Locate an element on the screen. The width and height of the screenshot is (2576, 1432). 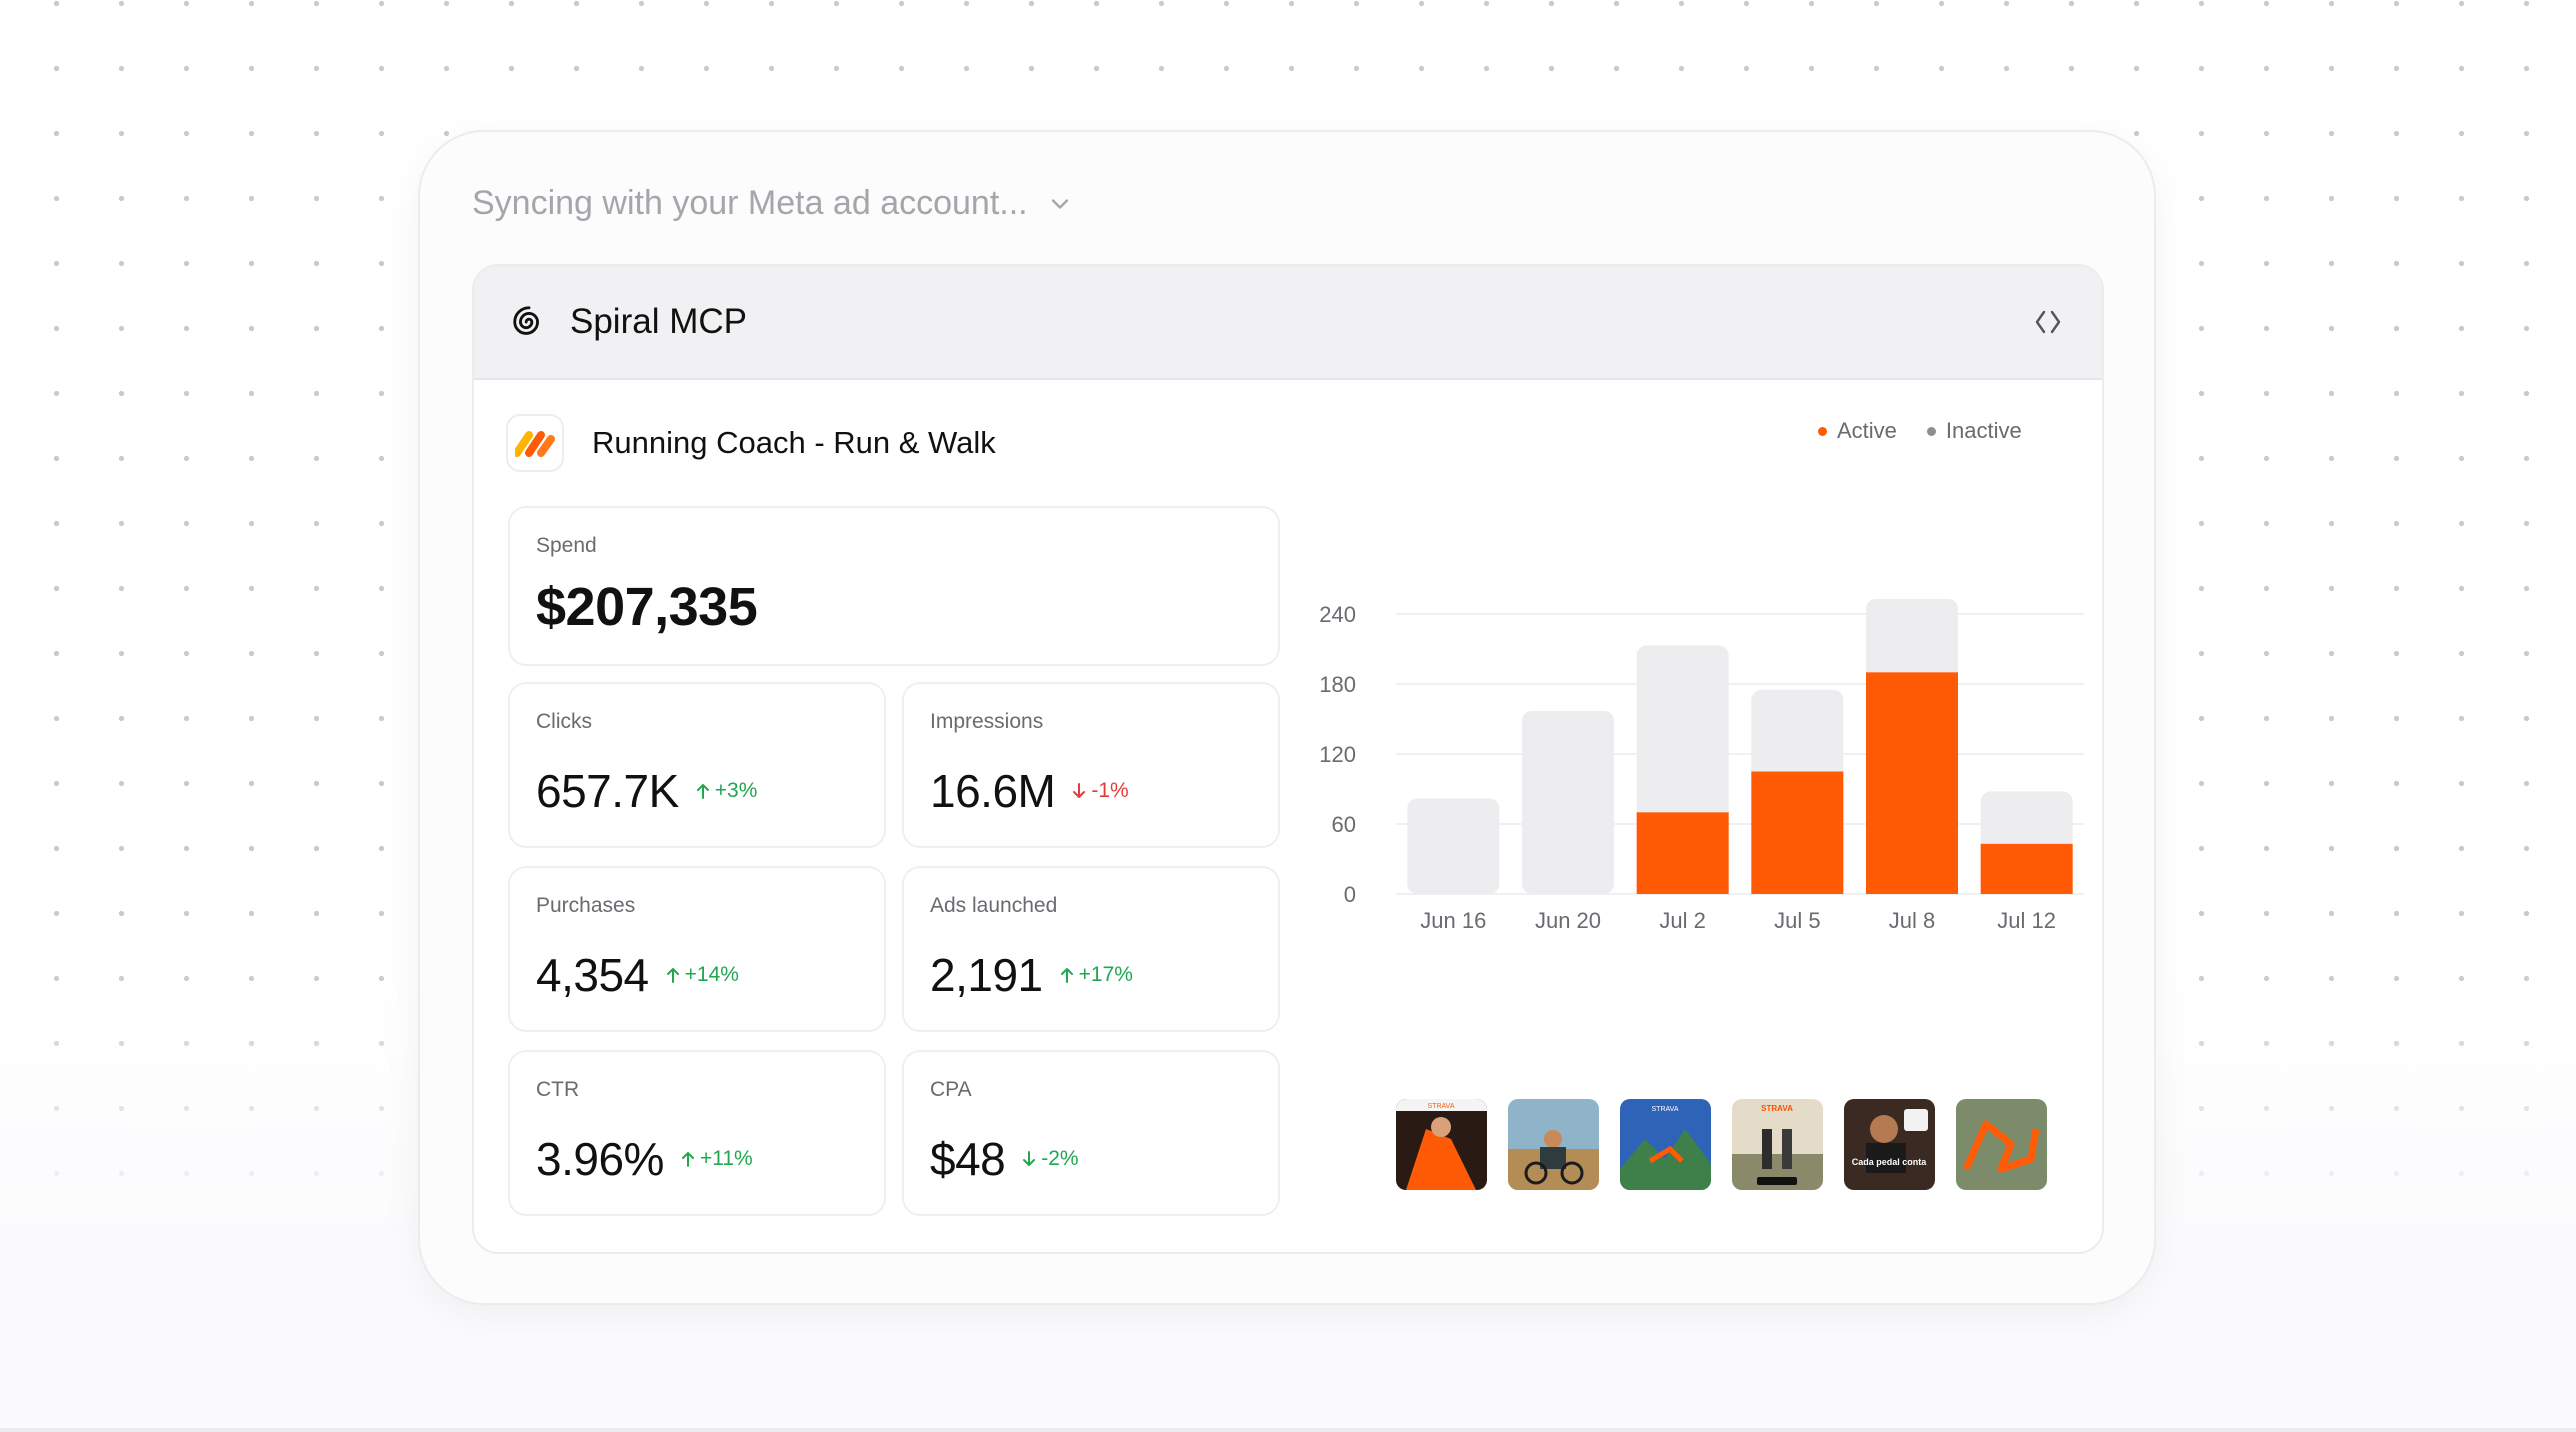
metric-delta: -2% is located at coordinates (1050, 1159).